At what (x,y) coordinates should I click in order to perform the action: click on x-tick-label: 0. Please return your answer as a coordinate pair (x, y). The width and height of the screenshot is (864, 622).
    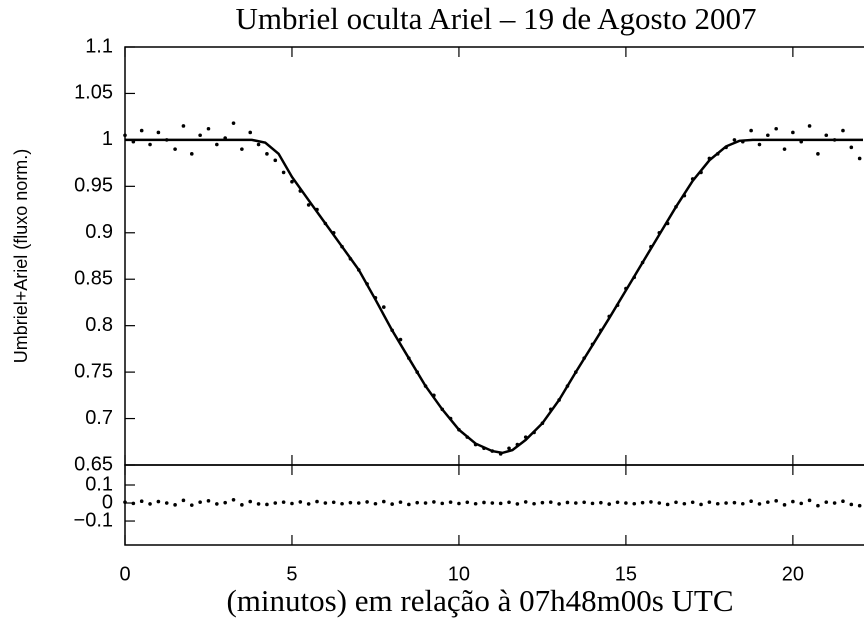
    Looking at the image, I should click on (124, 574).